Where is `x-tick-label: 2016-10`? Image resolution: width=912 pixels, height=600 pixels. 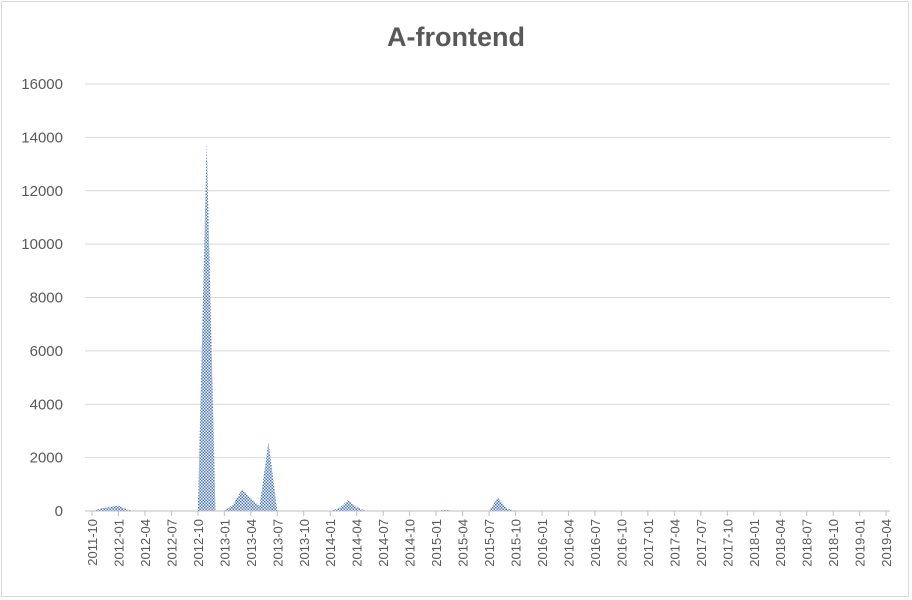 x-tick-label: 2016-10 is located at coordinates (621, 543).